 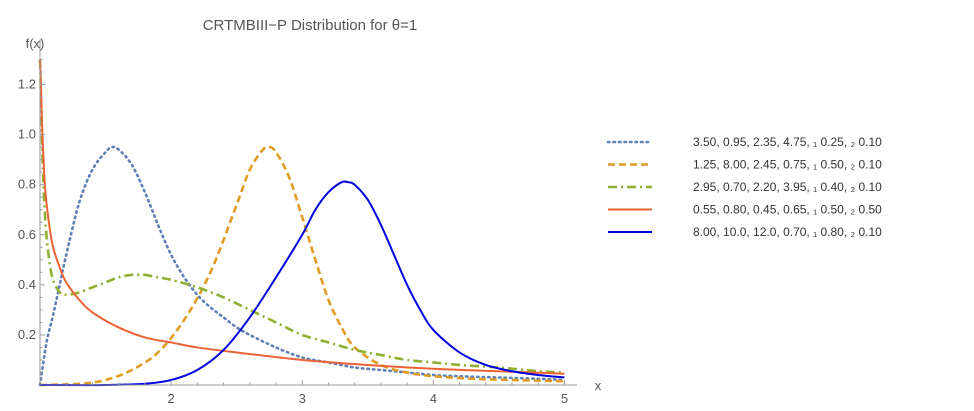 What do you see at coordinates (598, 385) in the screenshot?
I see `x-axis-label: x` at bounding box center [598, 385].